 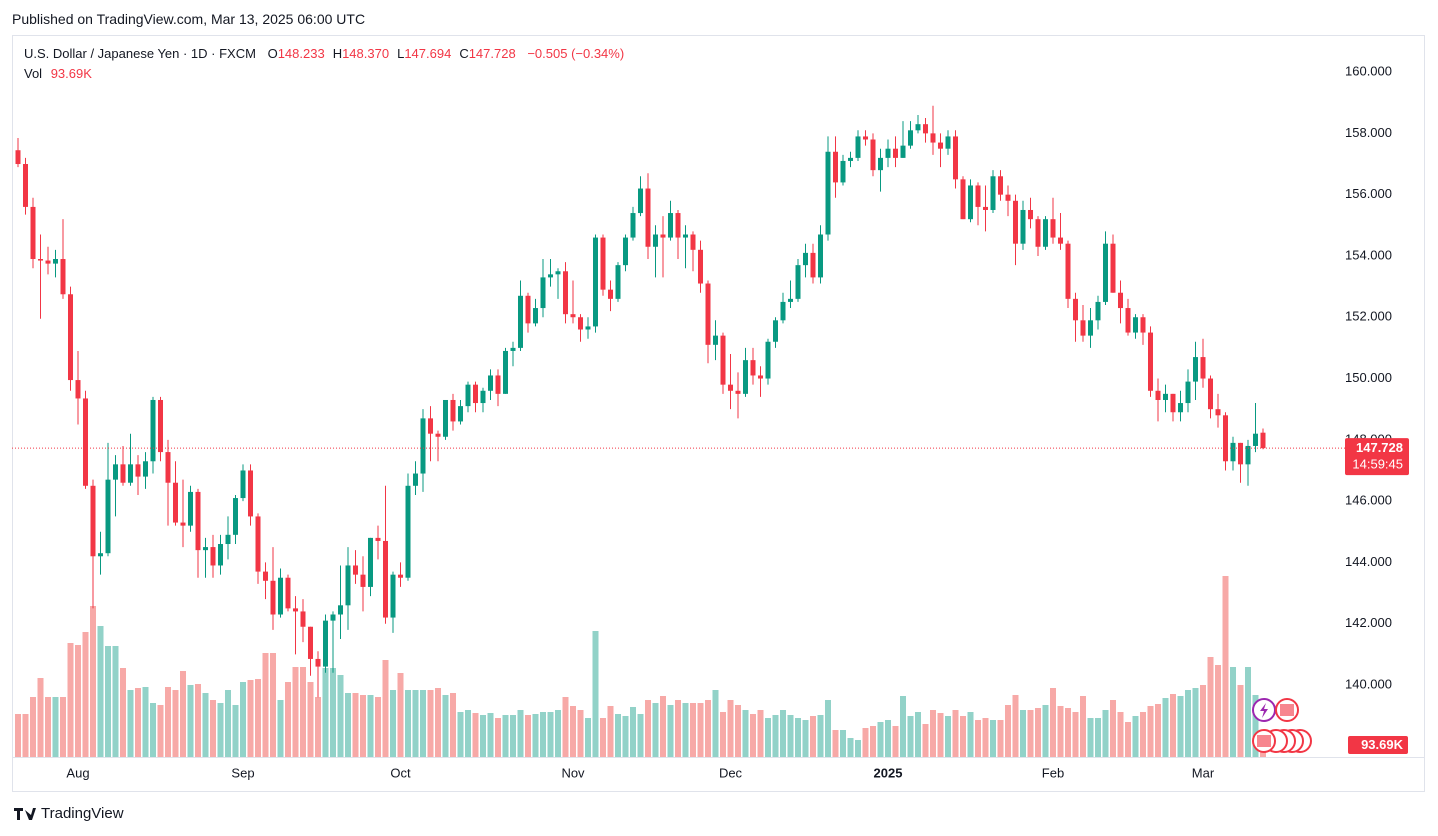 What do you see at coordinates (731, 772) in the screenshot?
I see `x-tick-label: Dec` at bounding box center [731, 772].